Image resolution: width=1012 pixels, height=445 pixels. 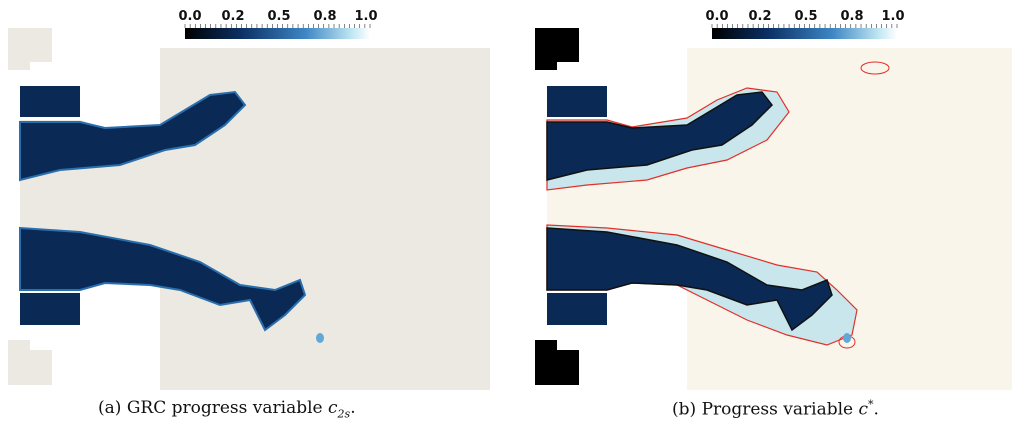 I want to click on caption-b: (b) Progress variable c*., so click(x=775, y=409).